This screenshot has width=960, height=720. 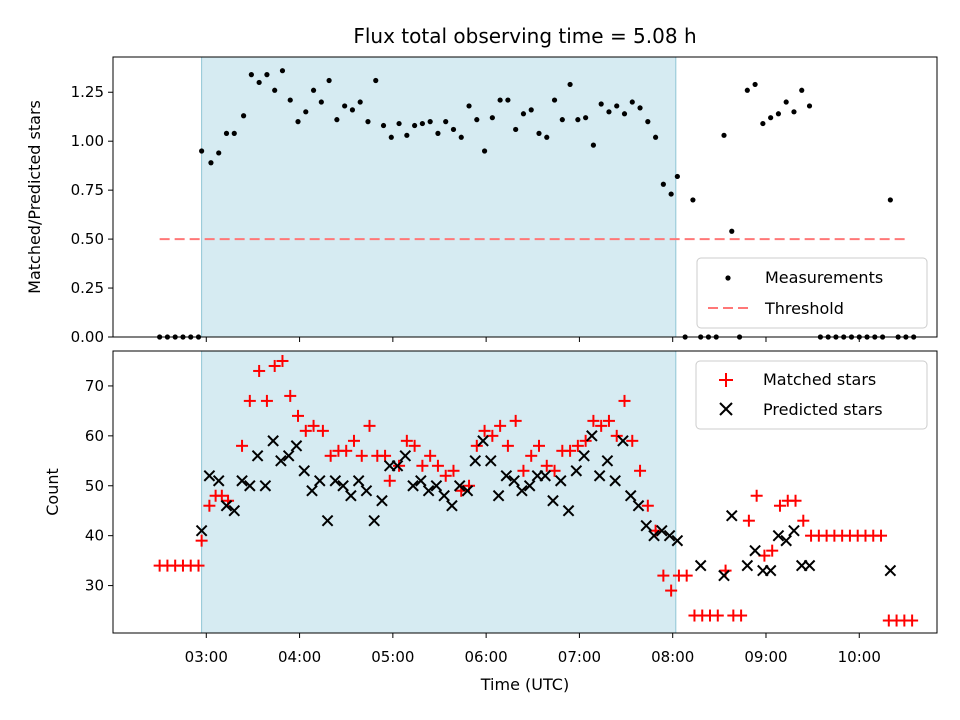 I want to click on legend-marker-predicted, so click(x=726, y=409).